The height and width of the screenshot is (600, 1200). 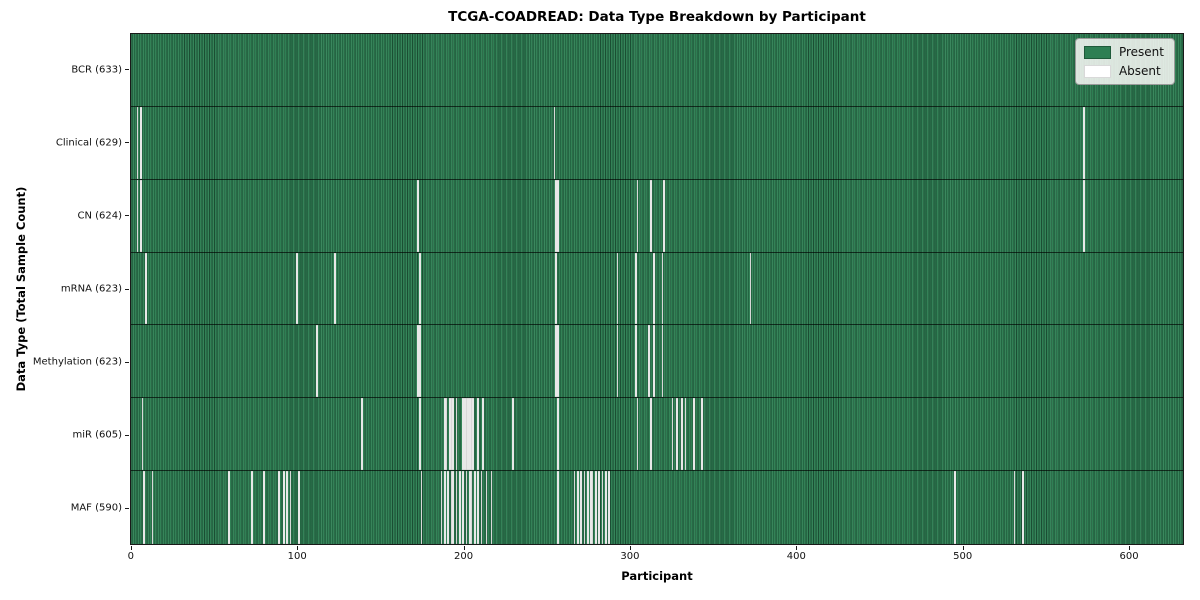 I want to click on legend-entry-present: Present, so click(x=1123, y=52).